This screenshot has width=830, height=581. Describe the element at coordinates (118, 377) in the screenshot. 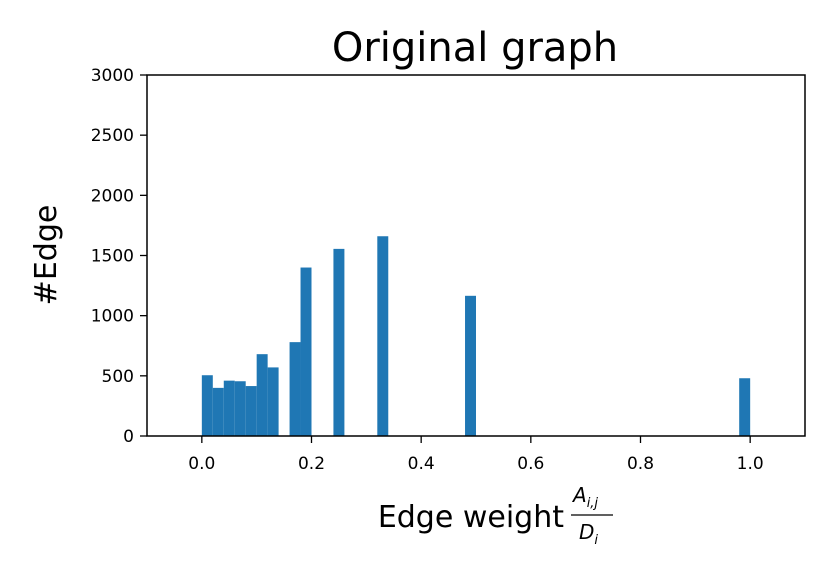

I see `y-tick-label: 500` at that location.